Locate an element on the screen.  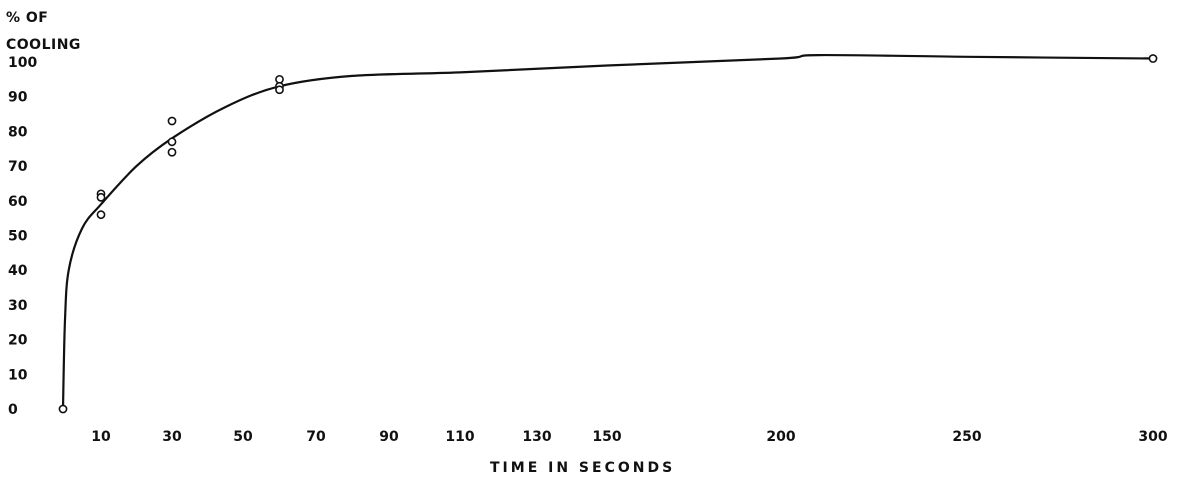
y-tick-label-60: 60 is located at coordinates (18, 202).